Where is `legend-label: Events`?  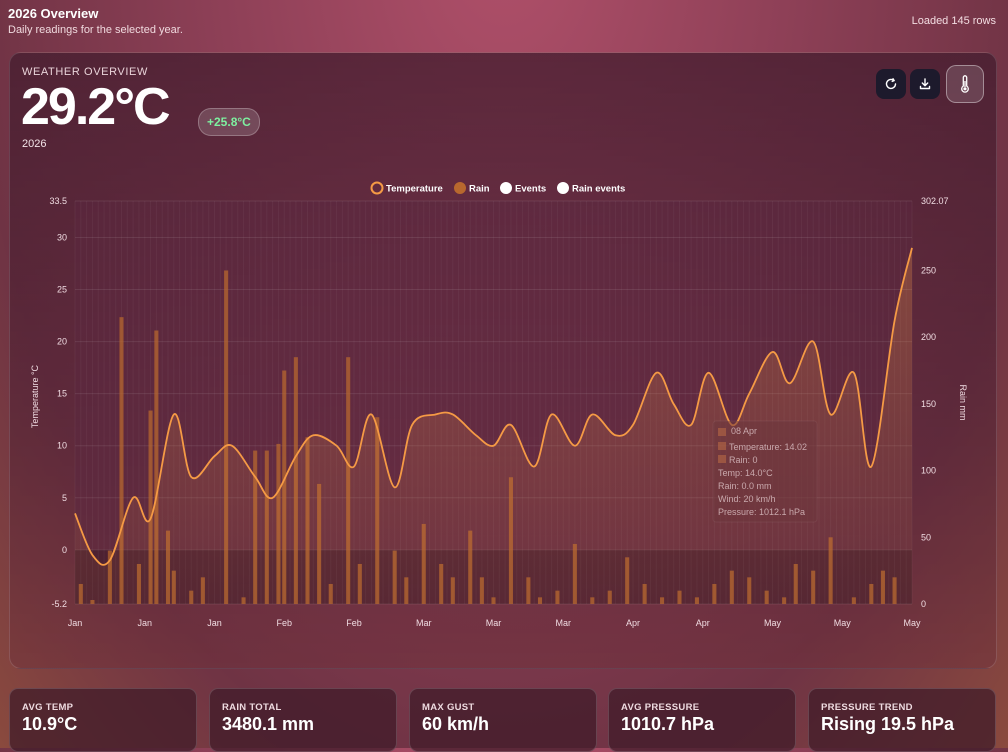 legend-label: Events is located at coordinates (530, 189).